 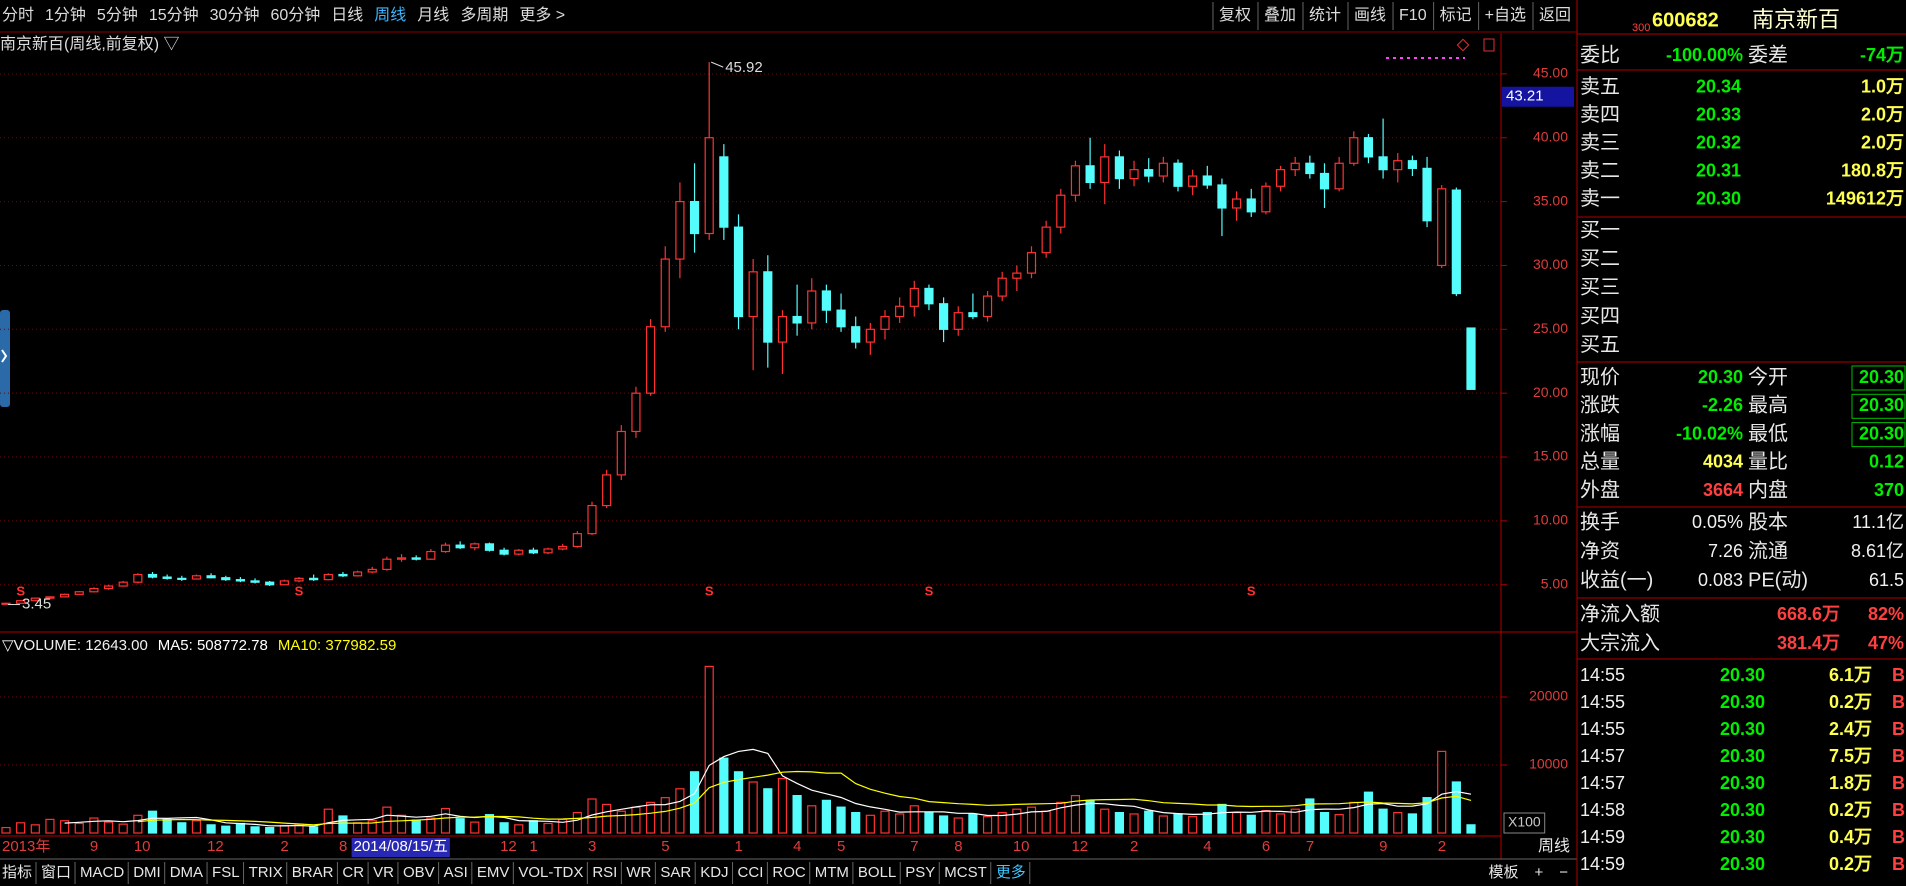 What do you see at coordinates (542, 15) in the screenshot?
I see `period-tab: 更多 >` at bounding box center [542, 15].